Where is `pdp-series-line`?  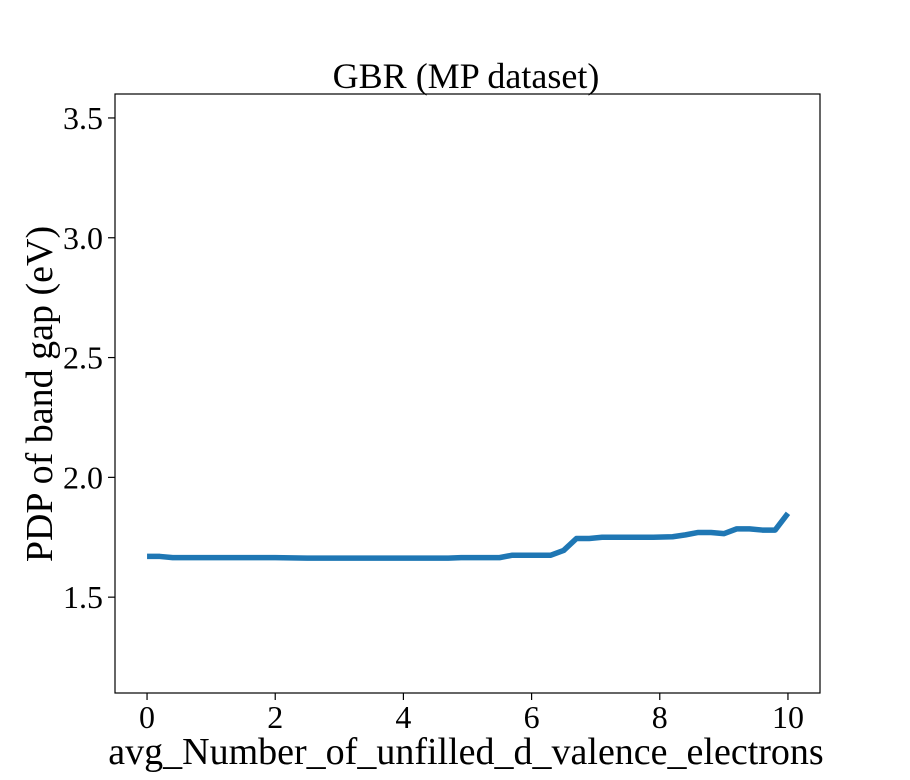 pdp-series-line is located at coordinates (469, 536).